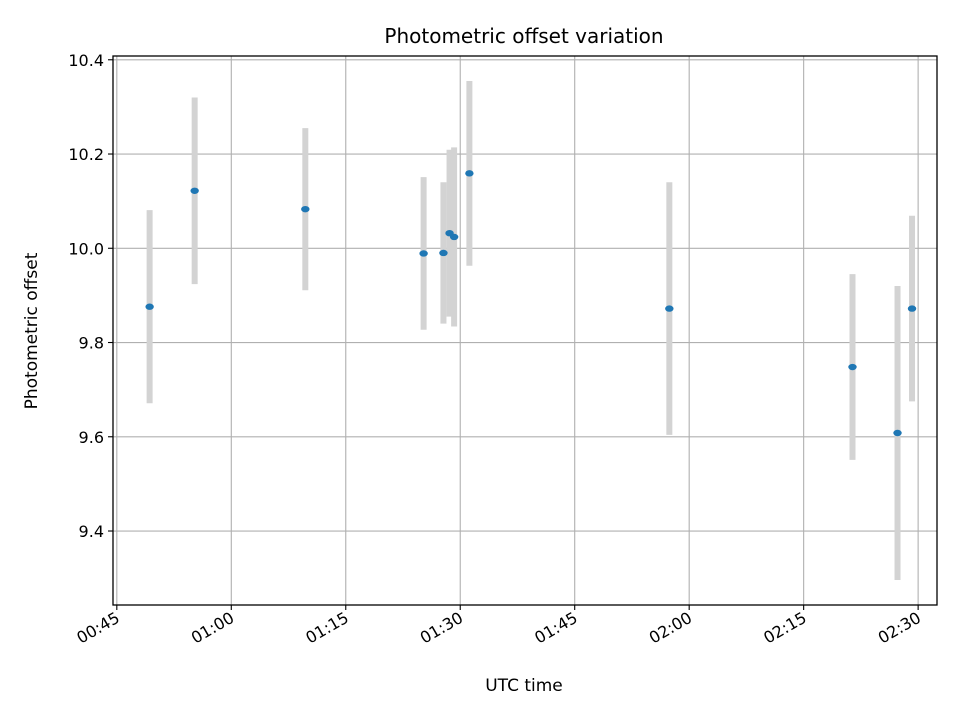 The image size is (960, 720). What do you see at coordinates (91, 531) in the screenshot?
I see `y-tick-label: 9.4` at bounding box center [91, 531].